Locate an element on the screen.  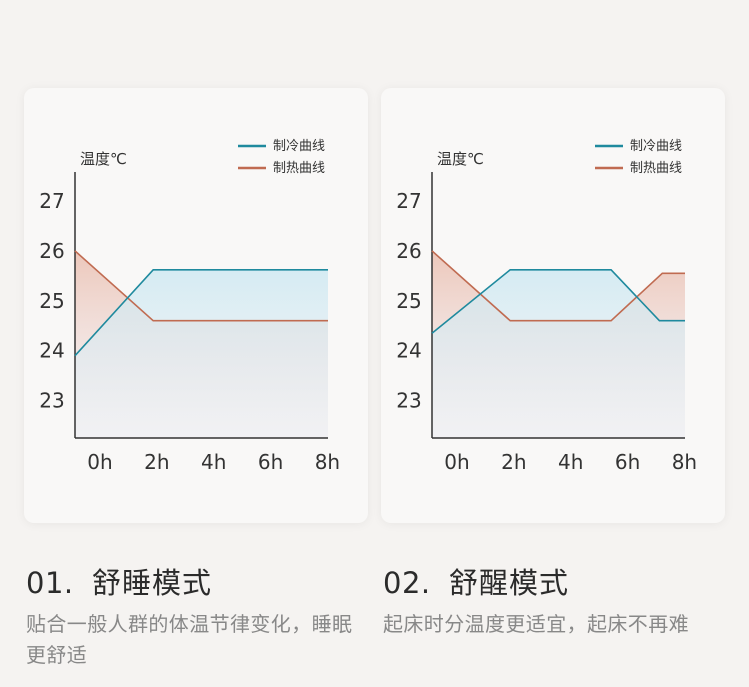
mode-caption-wake: 02. 舒醒模式 起床时分温度更适宜，起床不再难 is located at coordinates (553, 601).